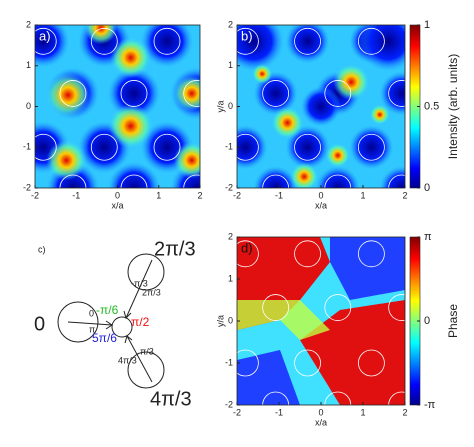 The image size is (474, 447). I want to click on phase-label: π/3, so click(147, 351).